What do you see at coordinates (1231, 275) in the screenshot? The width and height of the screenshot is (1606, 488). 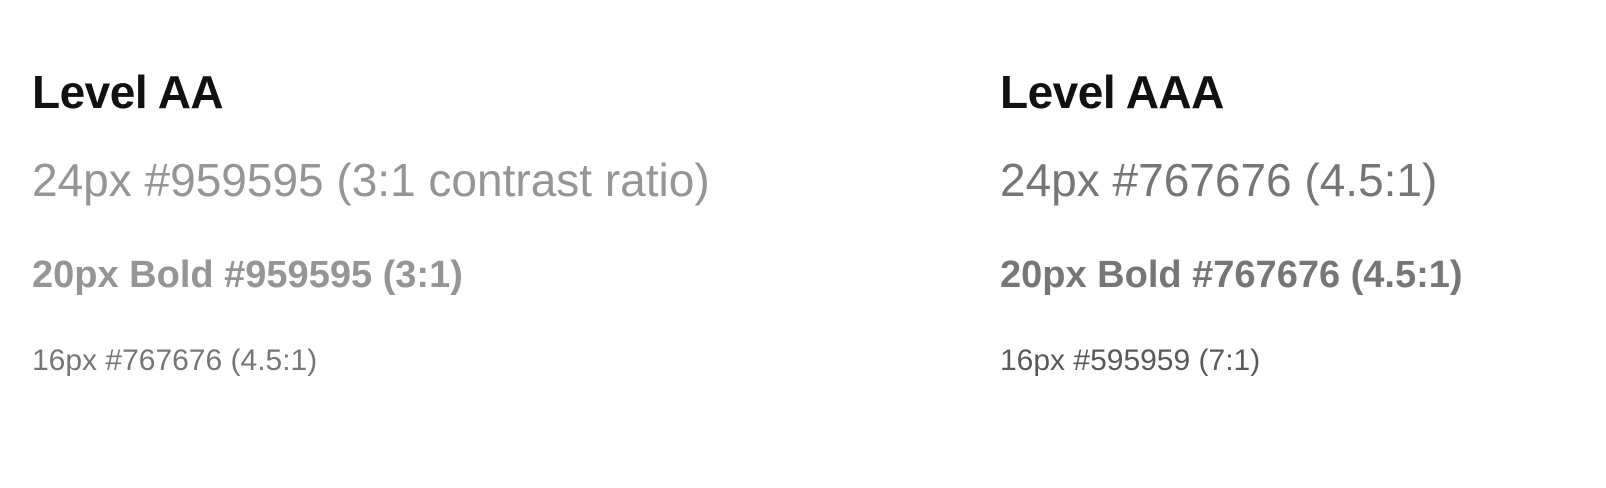 I see `level-aaa-20px-bold-sample: 20px Bold #767676 (4.5:1)` at bounding box center [1231, 275].